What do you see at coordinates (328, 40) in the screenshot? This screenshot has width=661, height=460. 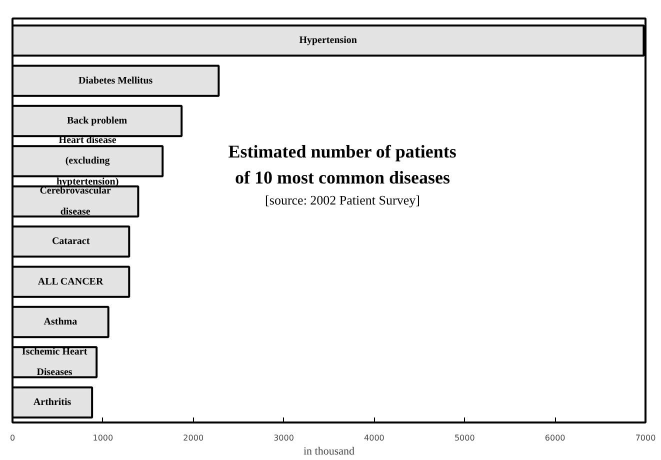 I see `y-tick-label: Hypertension` at bounding box center [328, 40].